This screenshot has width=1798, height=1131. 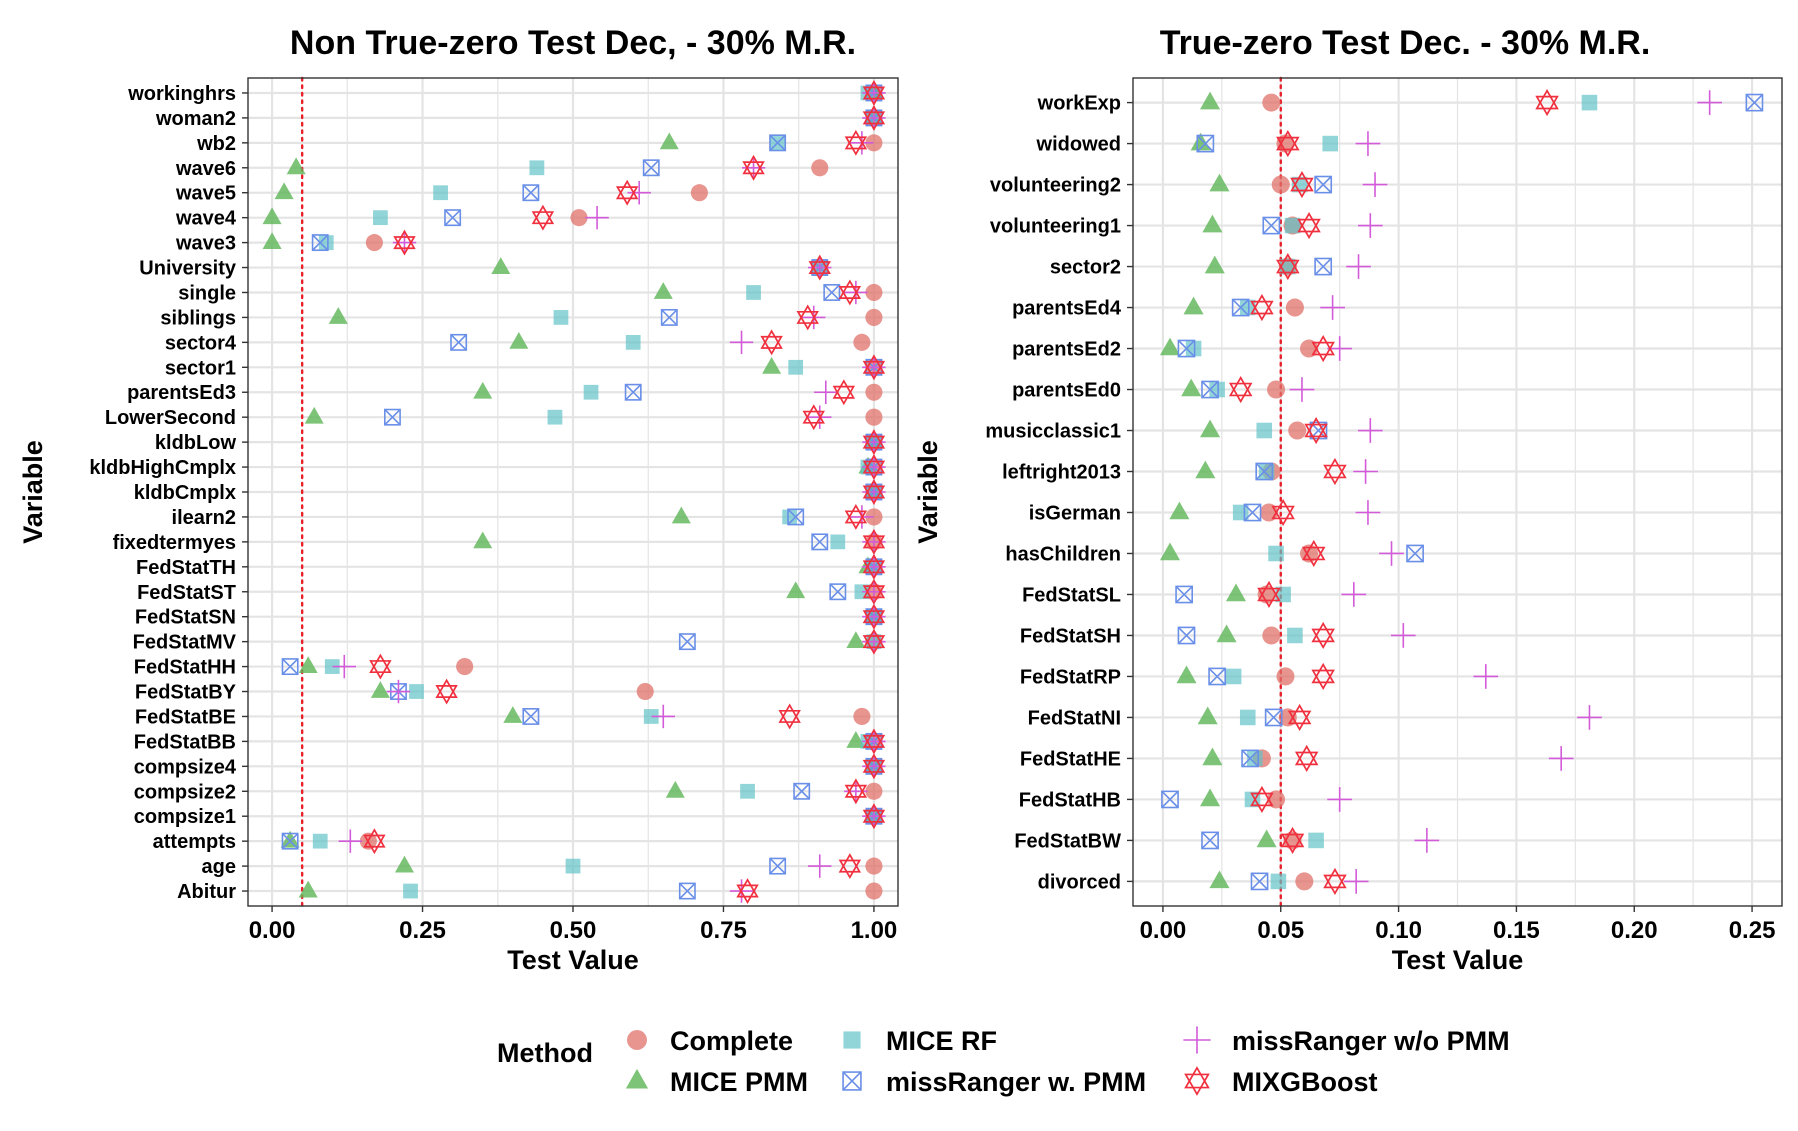 I want to click on y-tick-label: workinghrs, so click(x=181, y=94).